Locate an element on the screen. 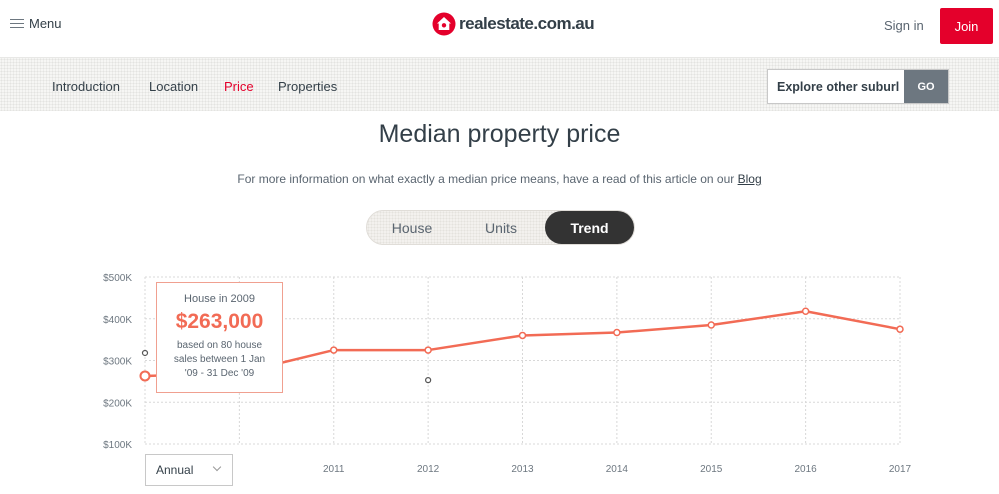  x-tick-label: 2013 is located at coordinates (522, 469).